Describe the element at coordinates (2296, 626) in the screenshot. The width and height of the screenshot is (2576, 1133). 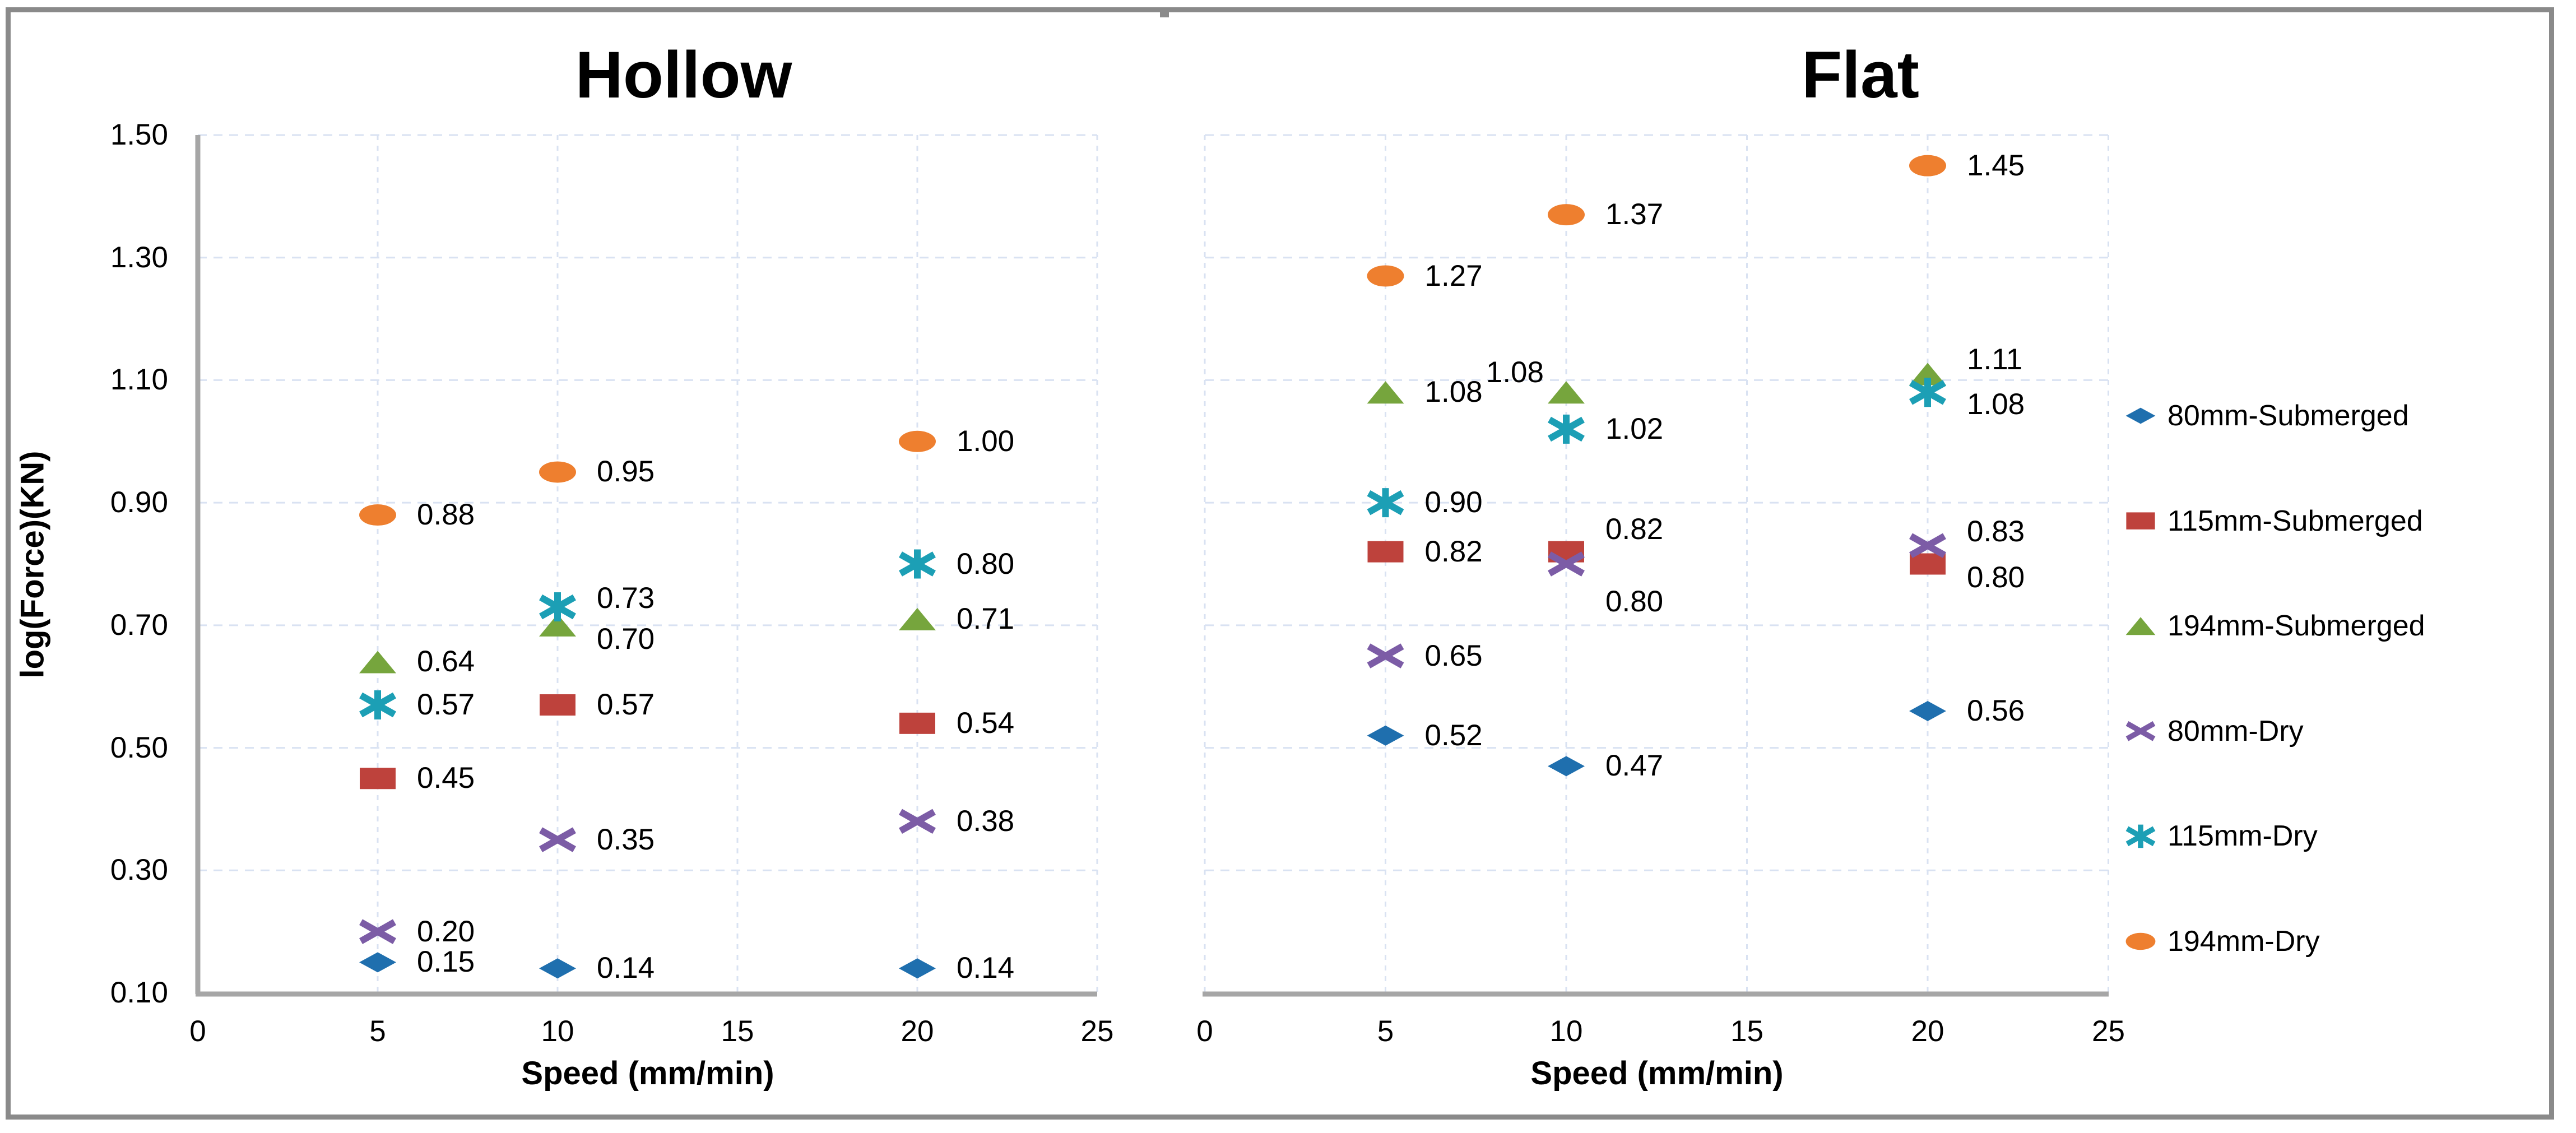
I see `legend-item-label: 194mm-Submerged` at that location.